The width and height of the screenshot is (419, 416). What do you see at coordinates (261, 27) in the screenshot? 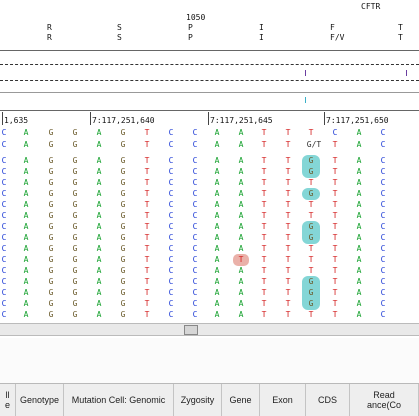
I see `amino-acid-top: I` at bounding box center [261, 27].